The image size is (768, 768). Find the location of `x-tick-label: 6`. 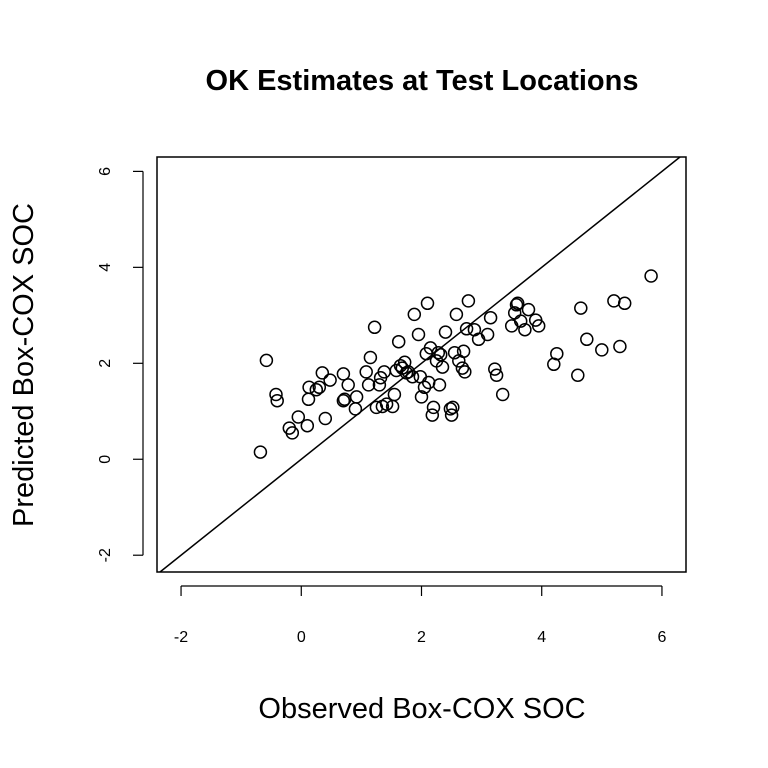

x-tick-label: 6 is located at coordinates (662, 637).